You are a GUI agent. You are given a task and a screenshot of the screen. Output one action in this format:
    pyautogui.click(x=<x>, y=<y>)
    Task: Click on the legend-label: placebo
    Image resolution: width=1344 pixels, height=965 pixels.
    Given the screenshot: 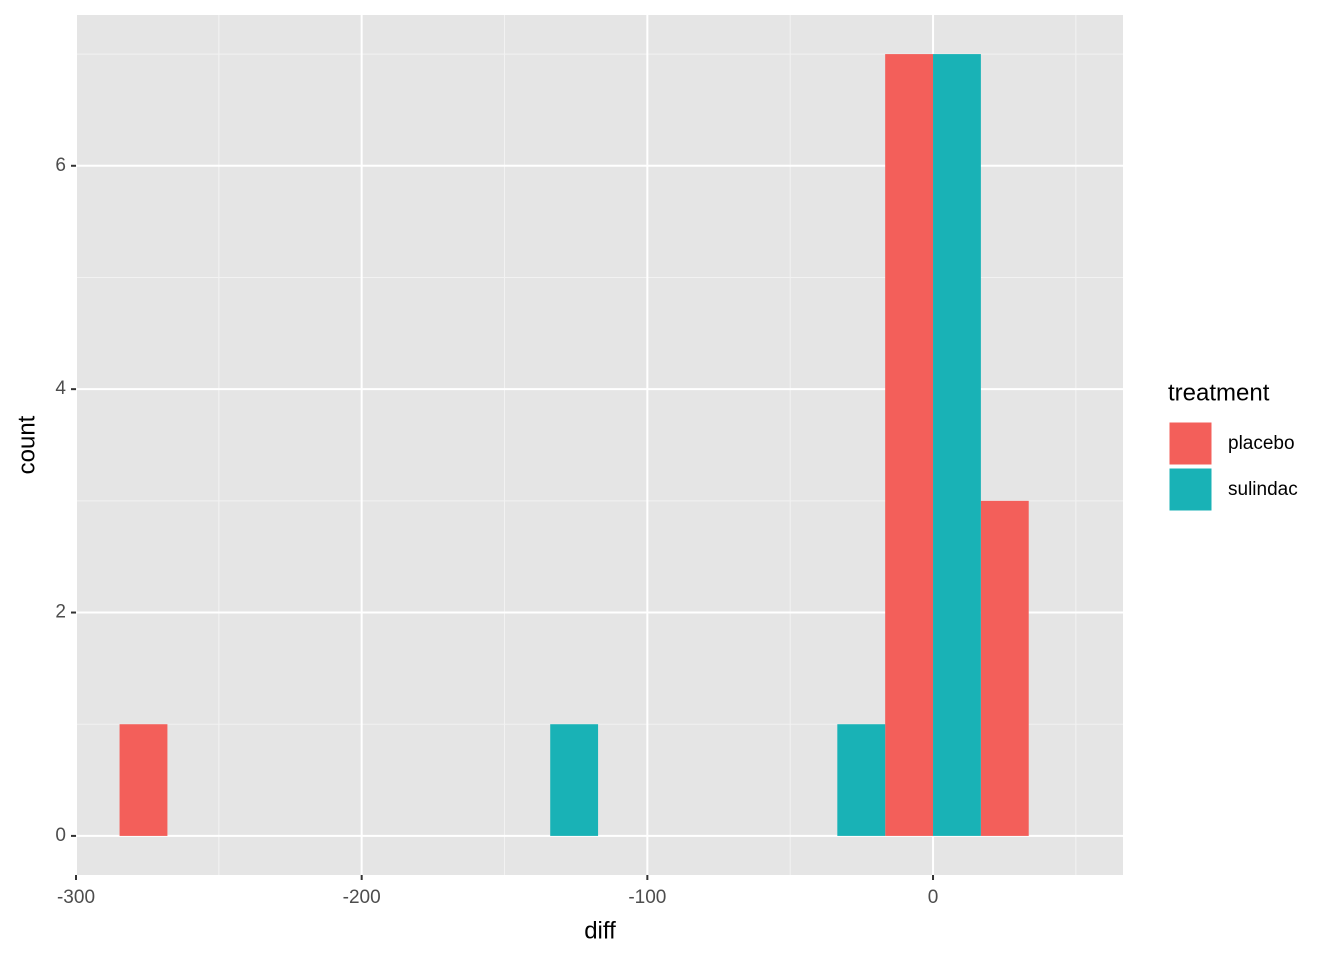 What is the action you would take?
    pyautogui.click(x=1261, y=443)
    